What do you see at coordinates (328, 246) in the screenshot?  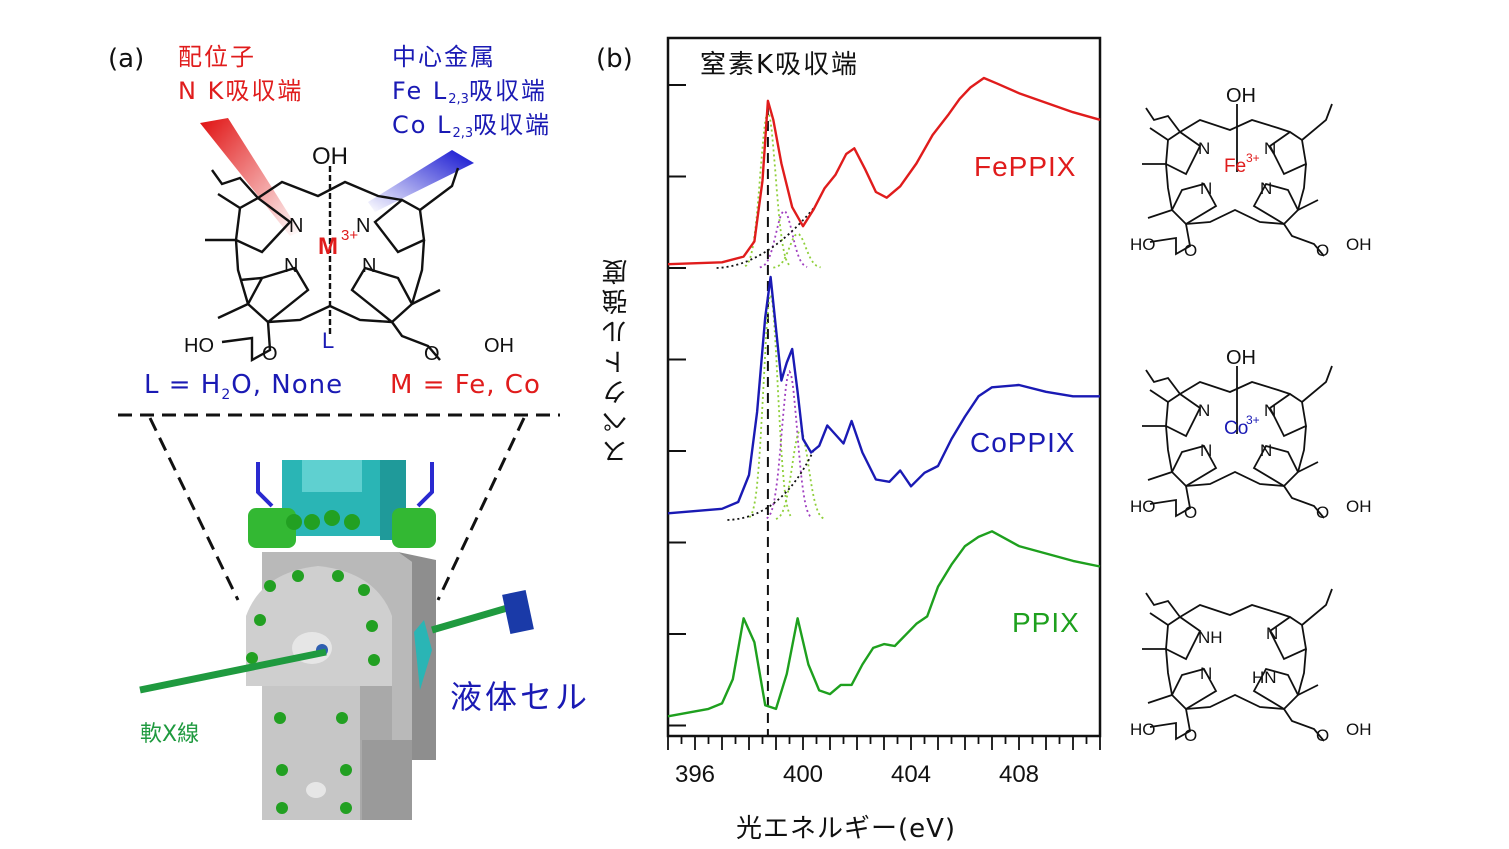 I see `metal-center-label: M` at bounding box center [328, 246].